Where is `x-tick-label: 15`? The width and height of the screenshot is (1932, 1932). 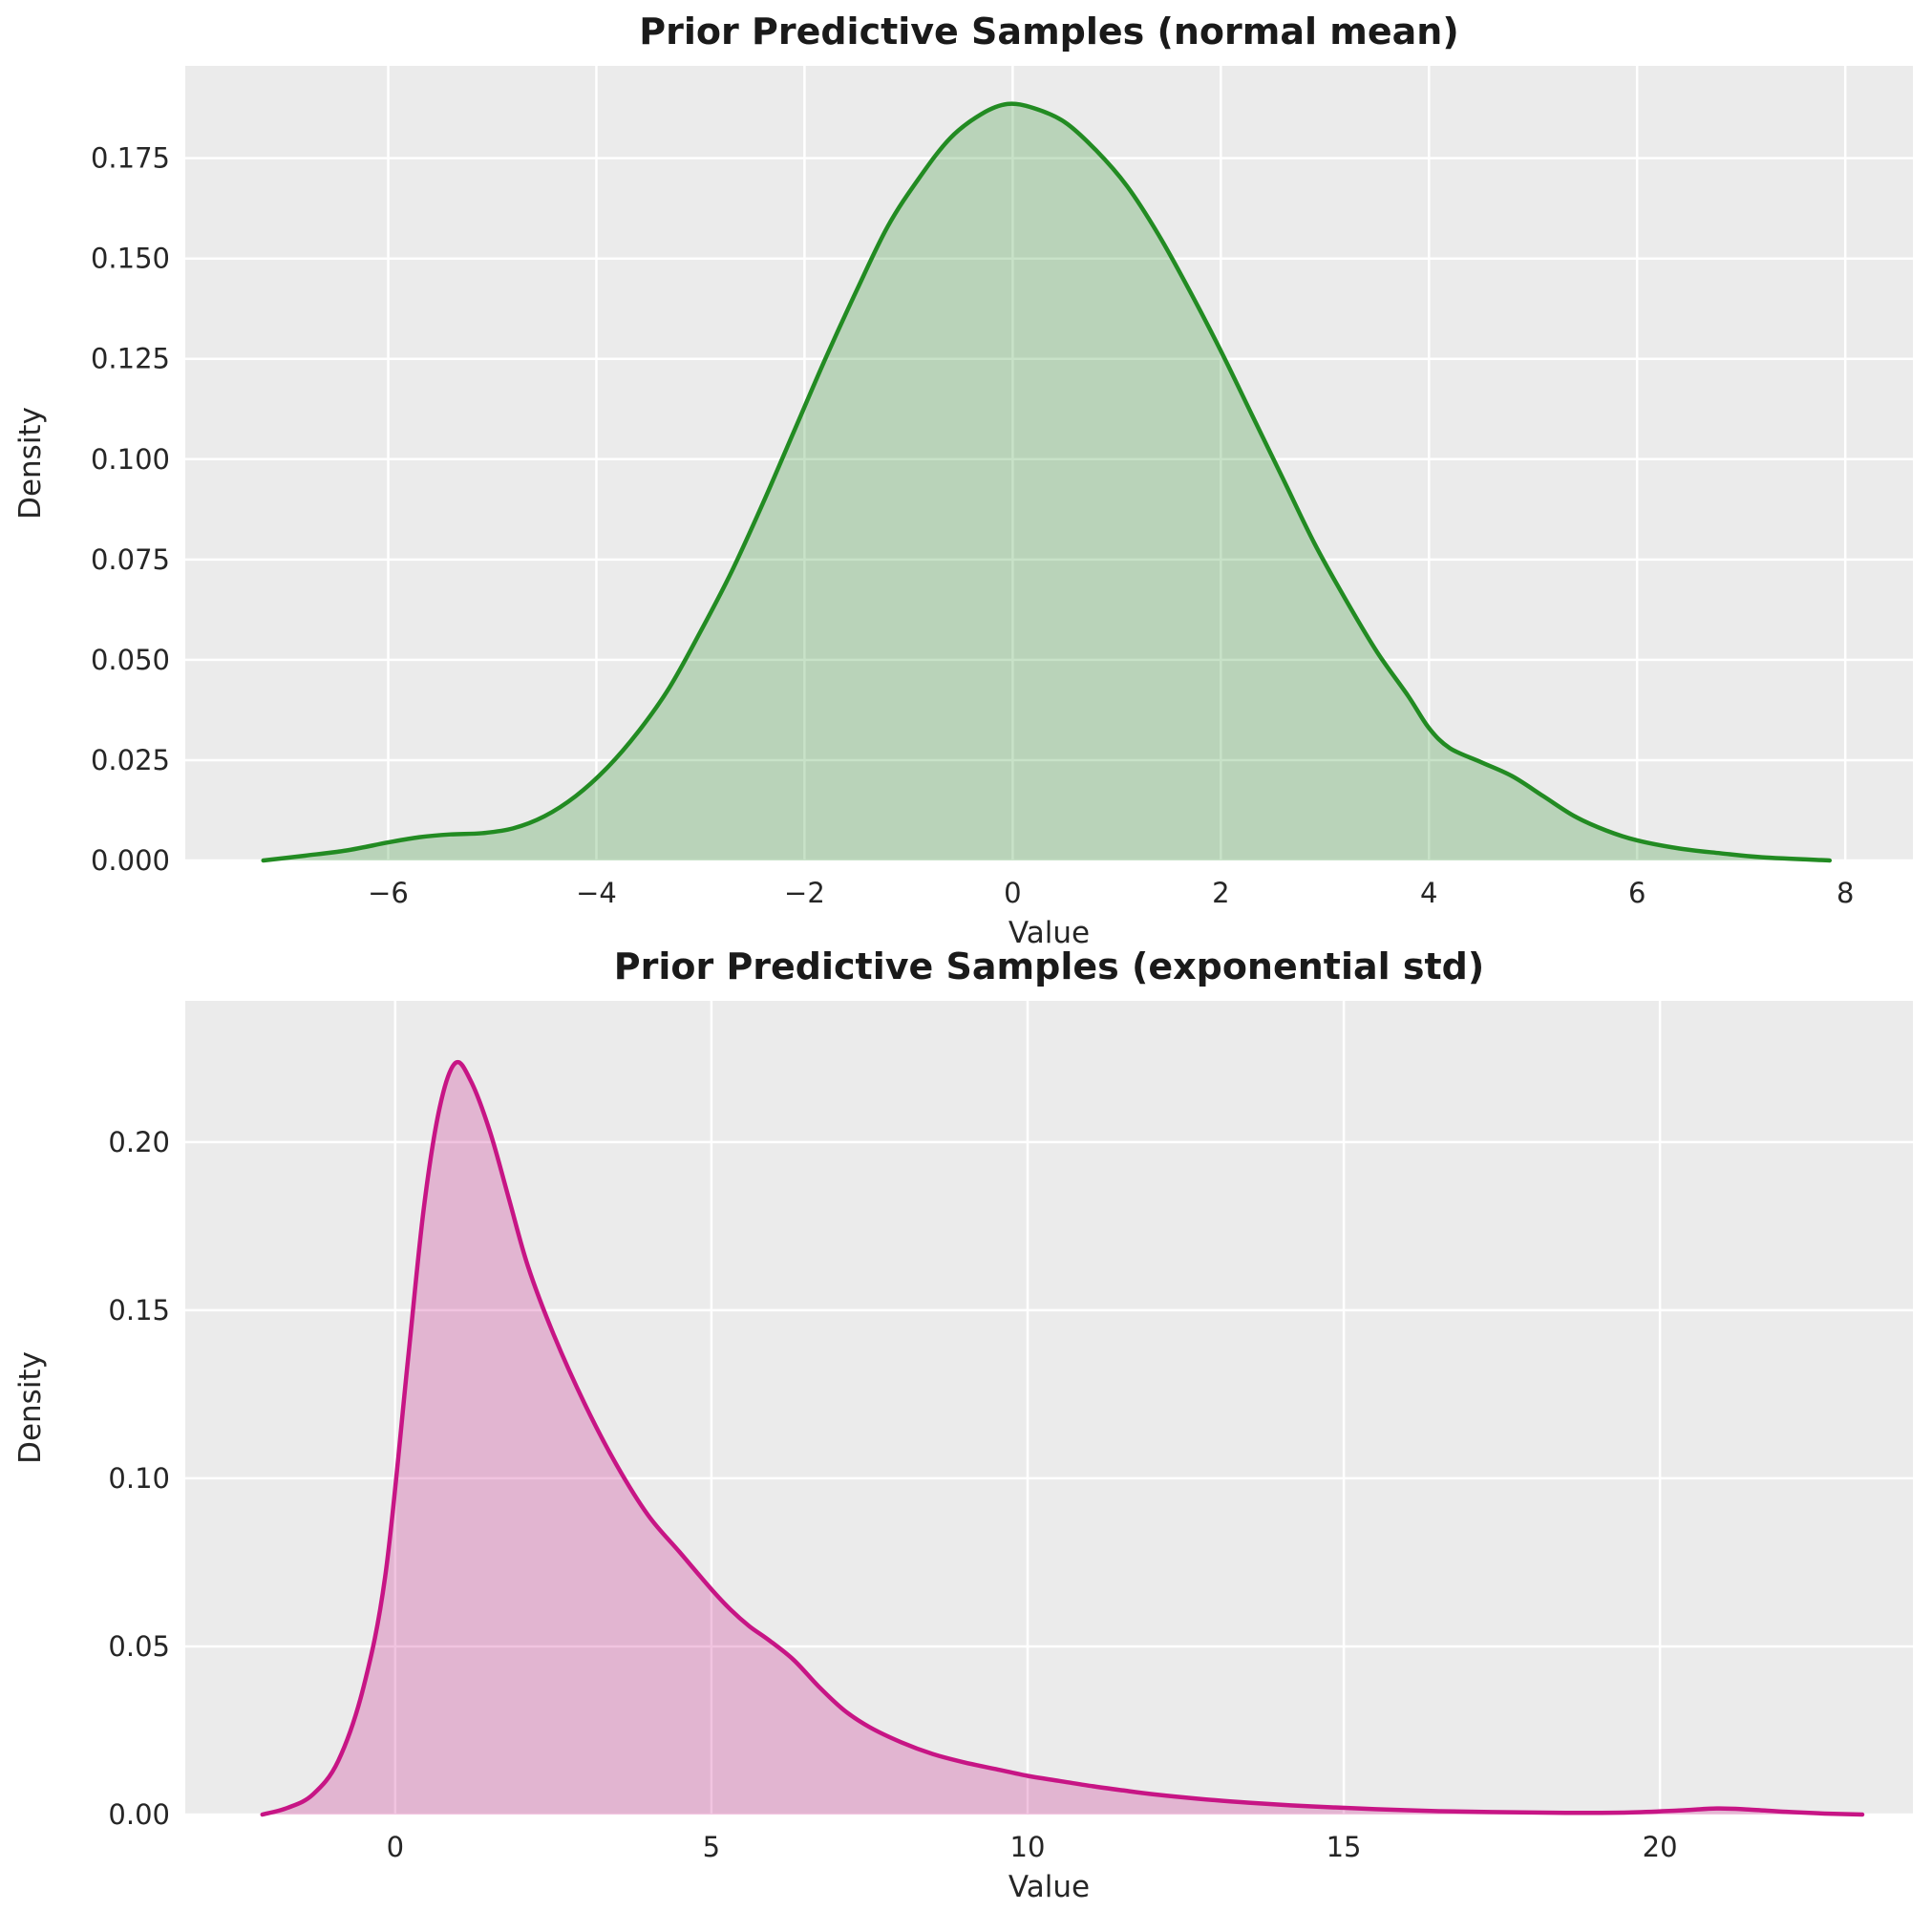
x-tick-label: 15 is located at coordinates (1344, 1847).